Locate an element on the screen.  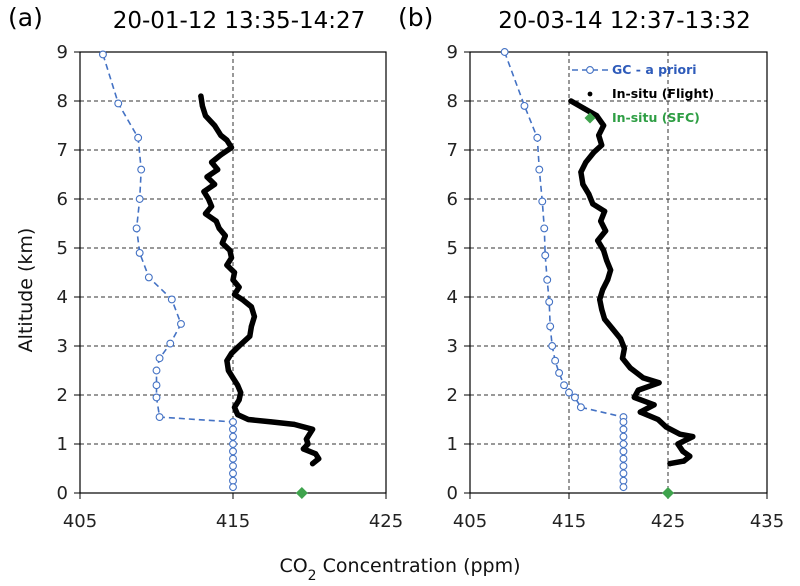
y-axis-label: Altitude (km) is located at coordinates (26, 290).